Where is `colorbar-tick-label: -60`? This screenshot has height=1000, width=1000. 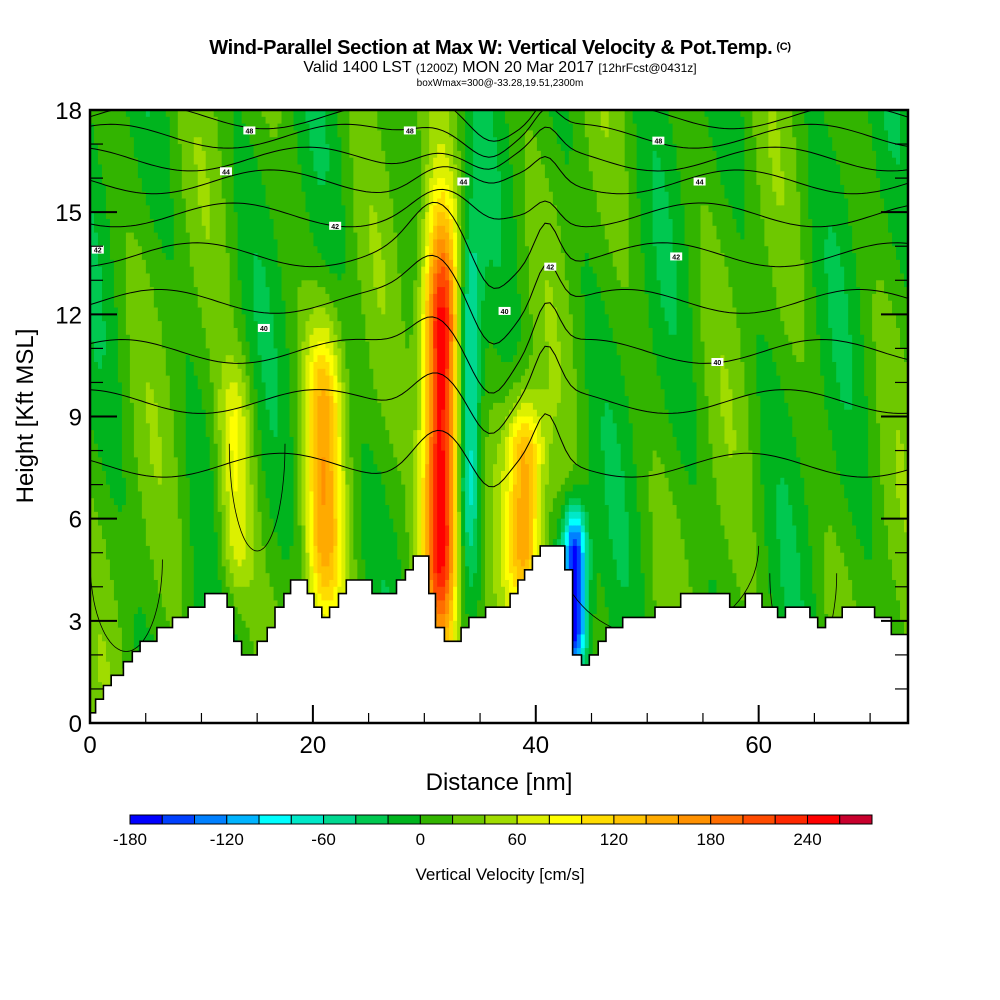 colorbar-tick-label: -60 is located at coordinates (323, 839).